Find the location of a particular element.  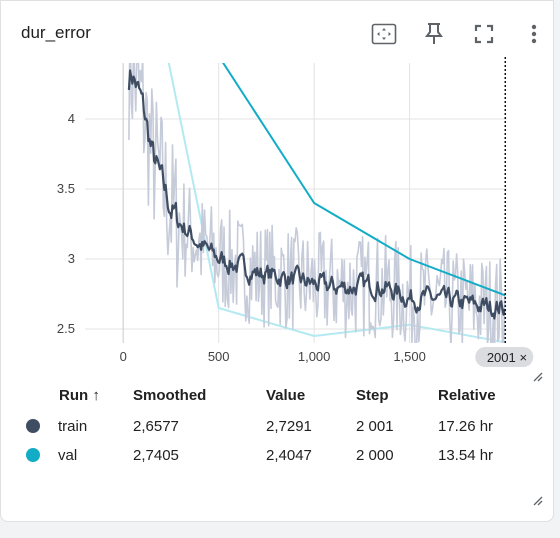

hover-step-label: 2001 is located at coordinates (501, 357).